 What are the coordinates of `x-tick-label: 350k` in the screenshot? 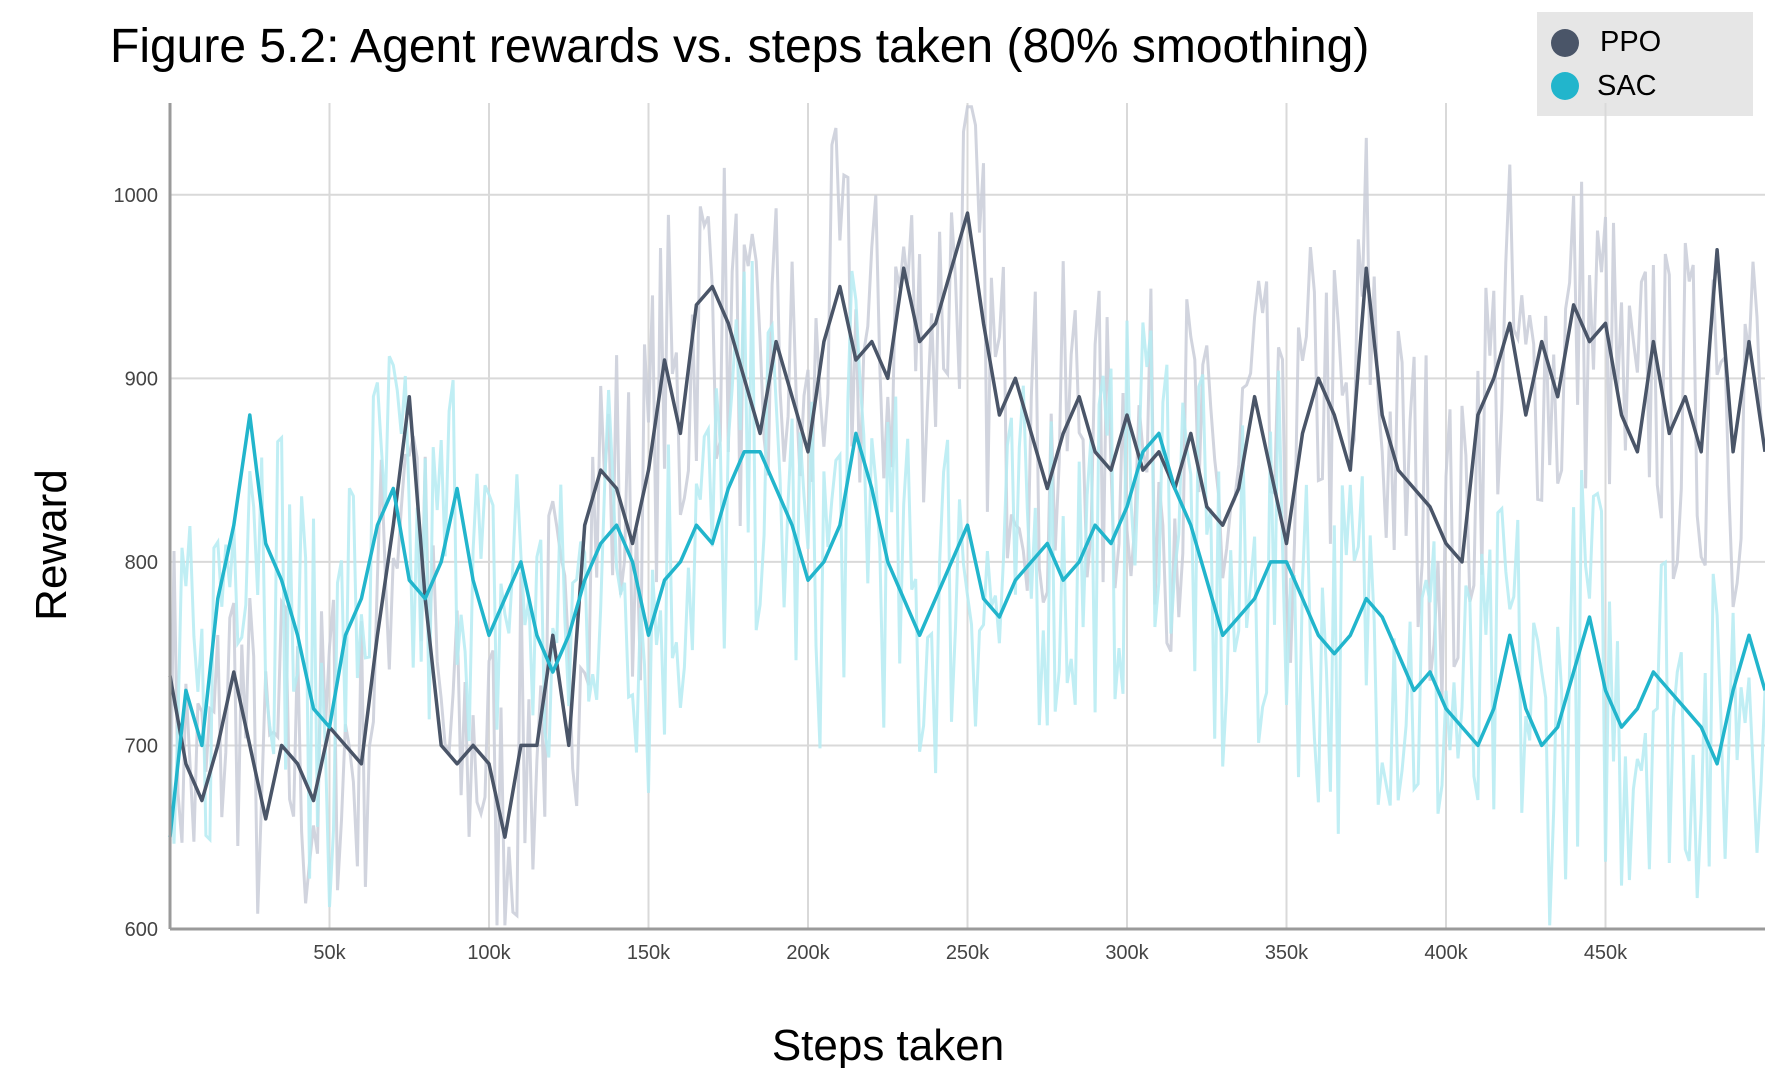 It's located at (1287, 953).